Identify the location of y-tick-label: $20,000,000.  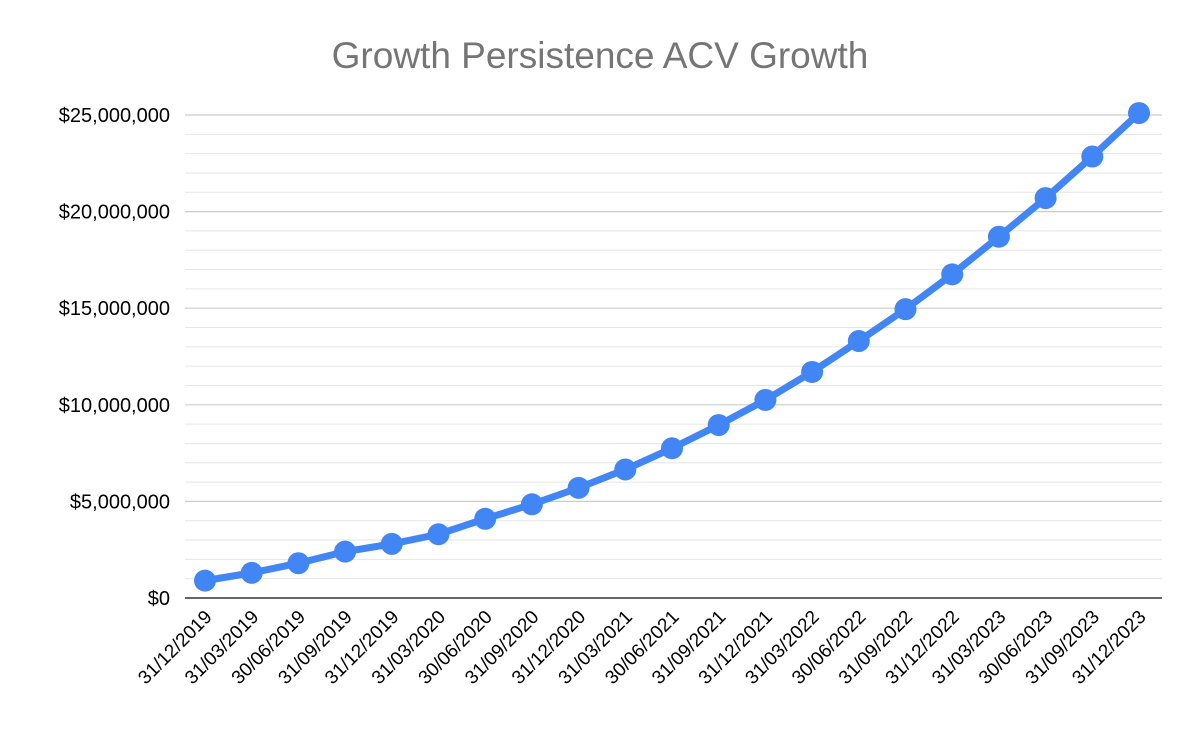
(114, 213).